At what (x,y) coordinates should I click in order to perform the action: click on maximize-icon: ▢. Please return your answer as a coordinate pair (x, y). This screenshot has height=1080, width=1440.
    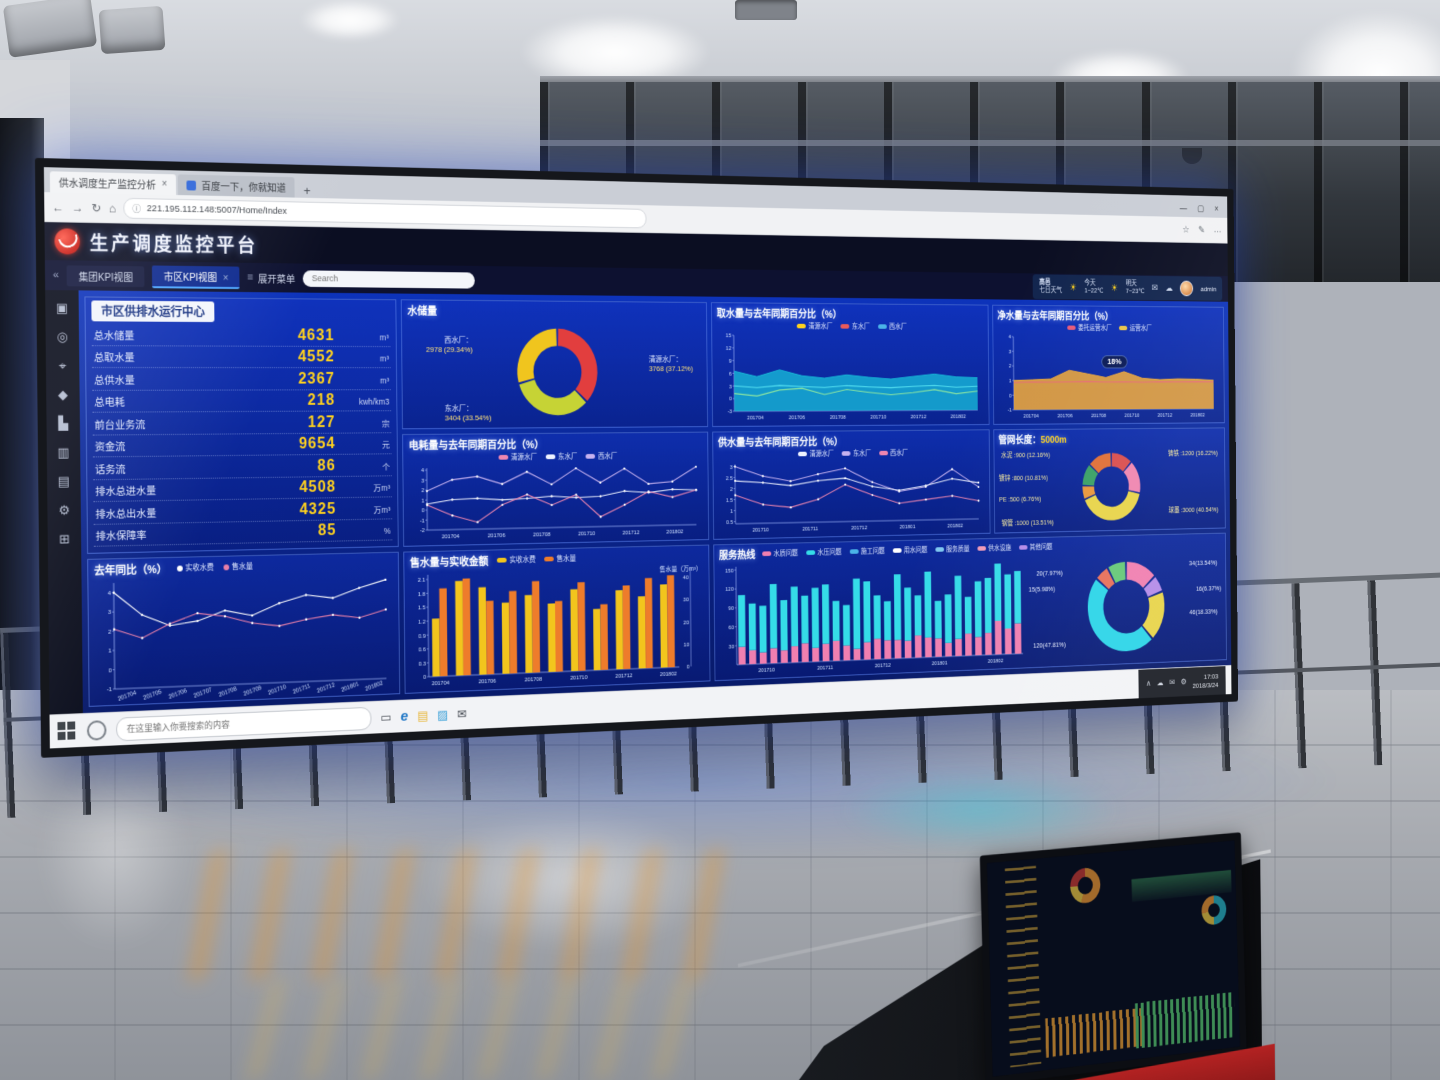
    Looking at the image, I should click on (1201, 209).